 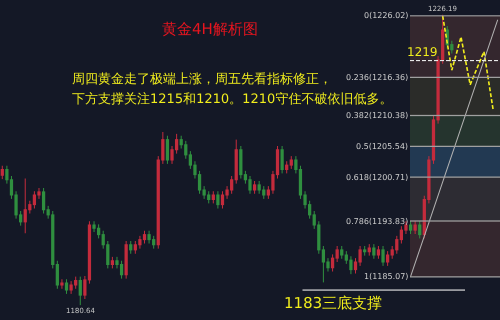 I want to click on ref-line-label: 0(1226.02), so click(x=386, y=15).